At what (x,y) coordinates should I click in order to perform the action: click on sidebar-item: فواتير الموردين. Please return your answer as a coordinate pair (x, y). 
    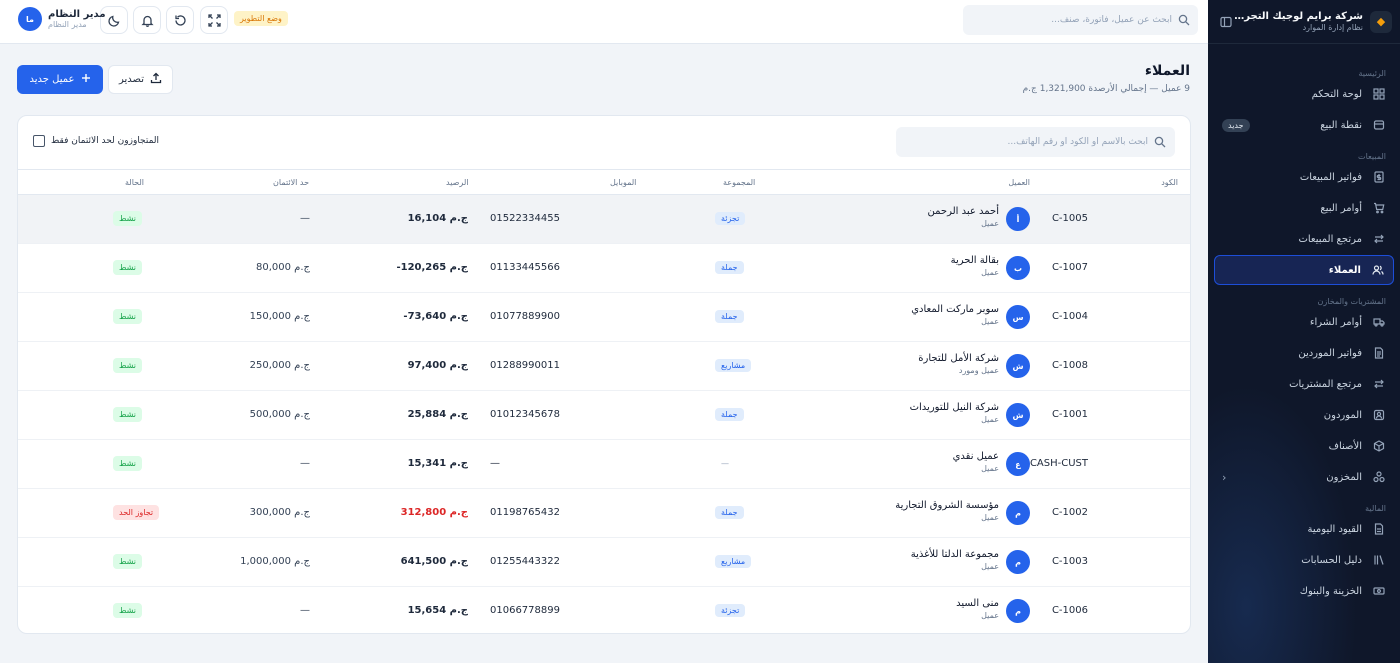
    Looking at the image, I should click on (1304, 353).